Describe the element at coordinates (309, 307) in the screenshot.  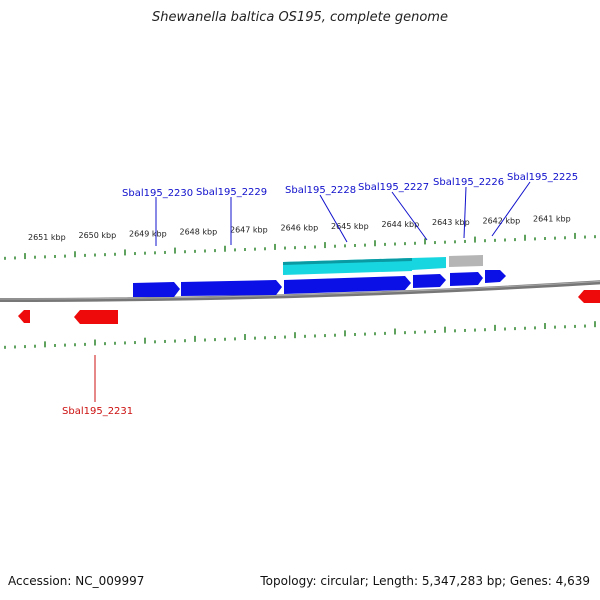
I see `reverse-genes` at that location.